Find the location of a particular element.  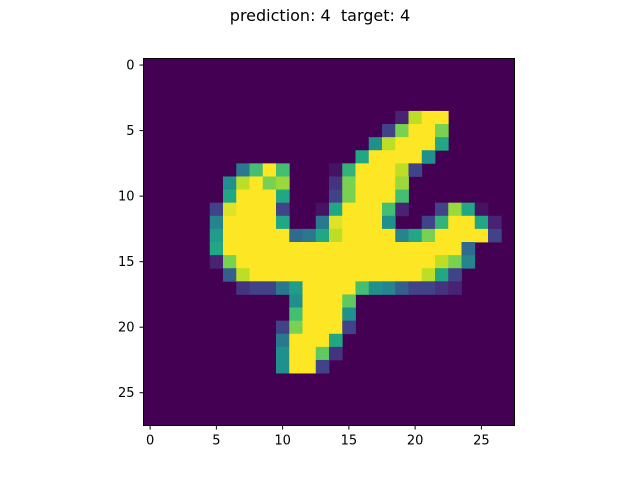

y-tick-label: 25 is located at coordinates (126, 393).